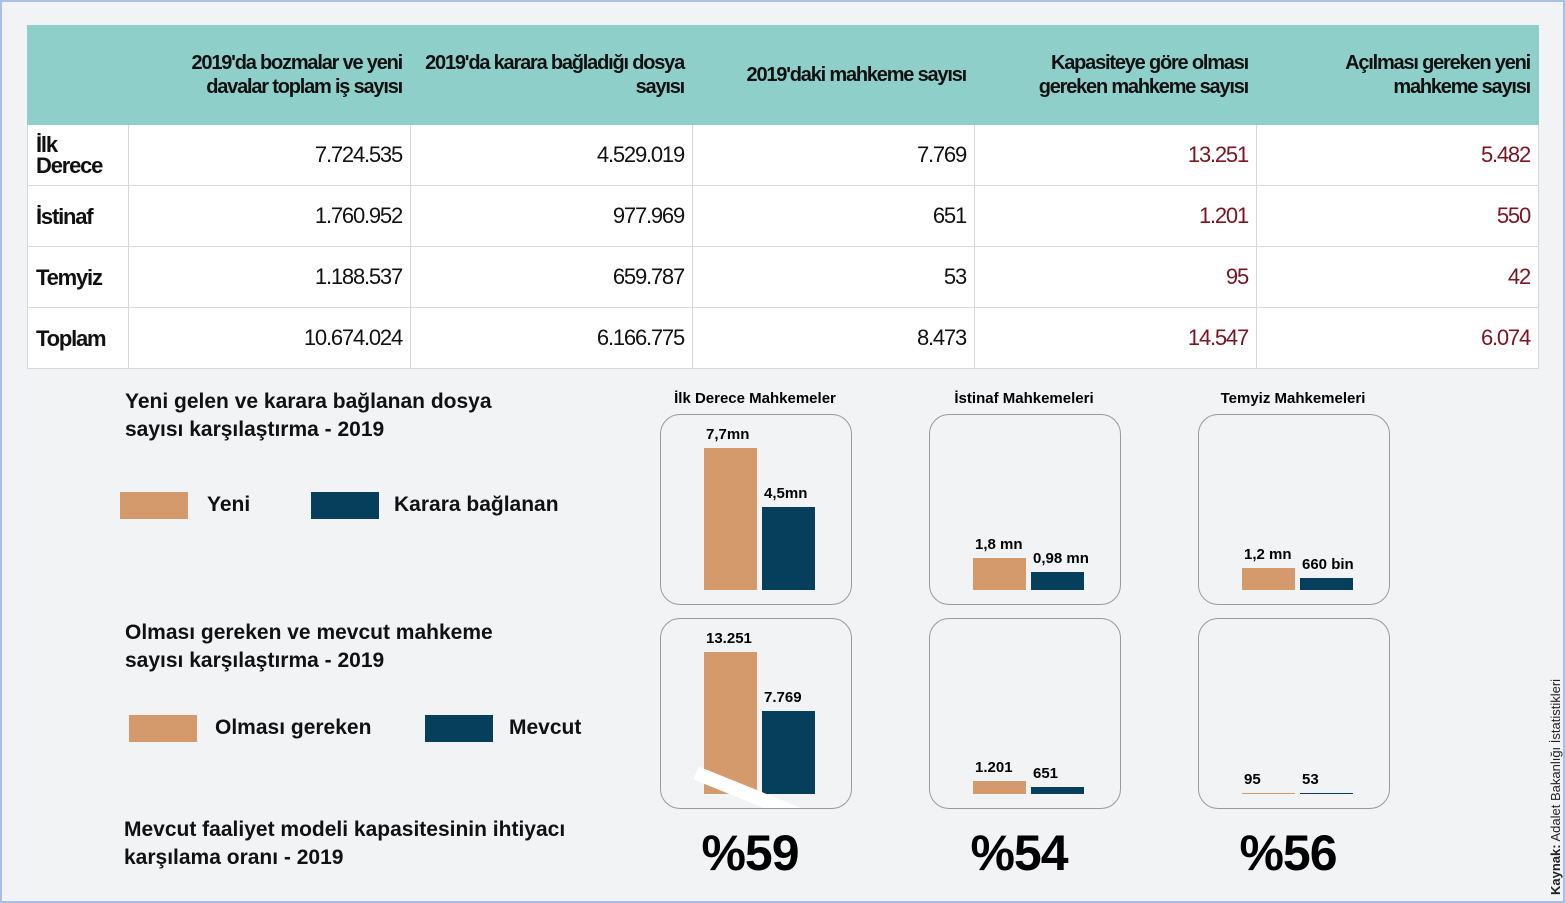 The image size is (1565, 903). What do you see at coordinates (1555, 760) in the screenshot?
I see `source-text: Adalet Bakanlığı İstatistikleri` at bounding box center [1555, 760].